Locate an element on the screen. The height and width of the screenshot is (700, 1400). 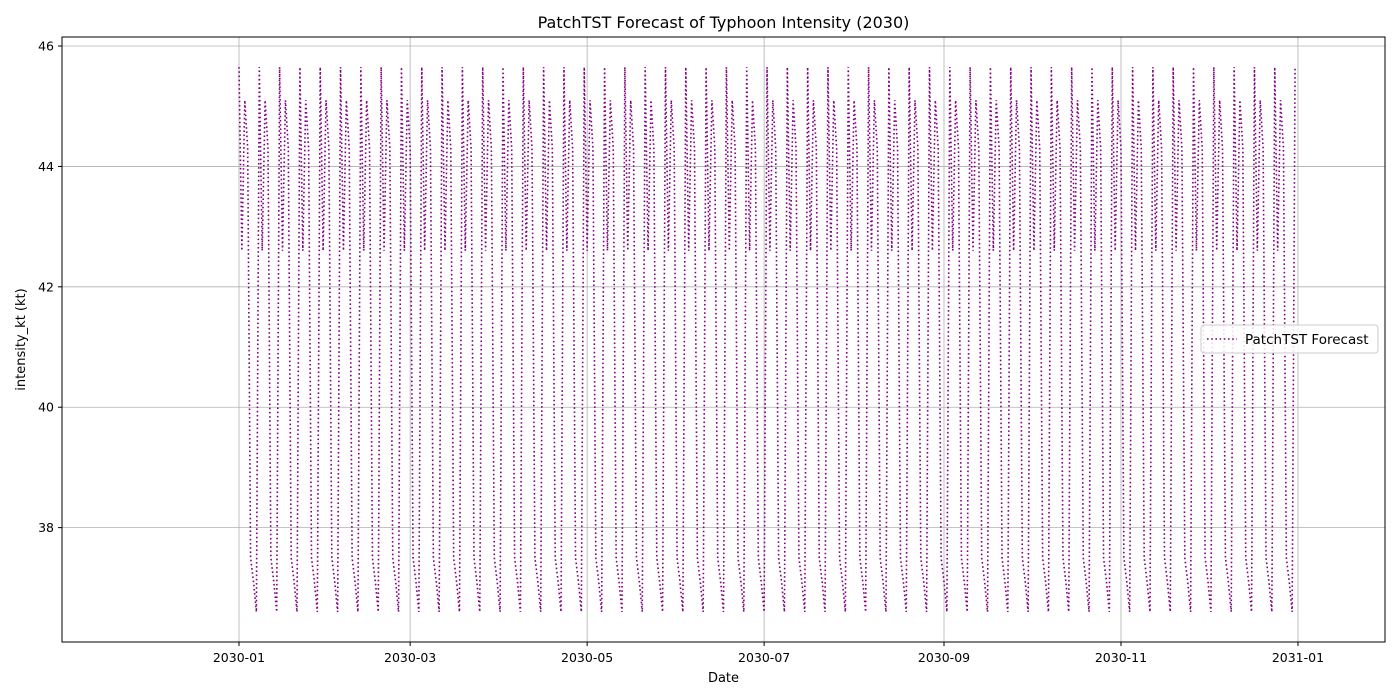
x-tick-label: 2030-01 is located at coordinates (239, 657).